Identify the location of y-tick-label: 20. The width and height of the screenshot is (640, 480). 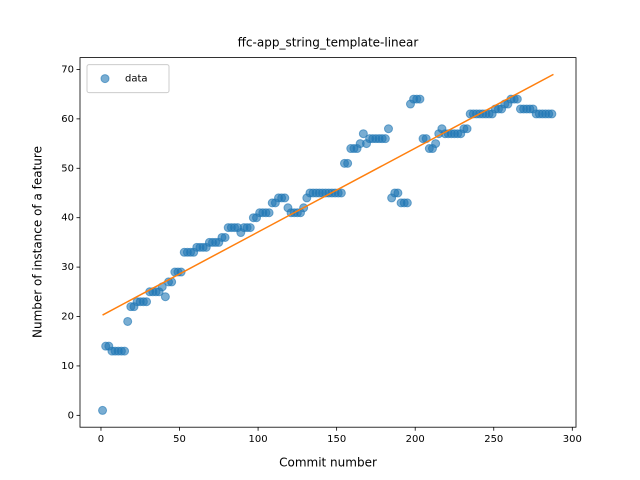
(67, 317).